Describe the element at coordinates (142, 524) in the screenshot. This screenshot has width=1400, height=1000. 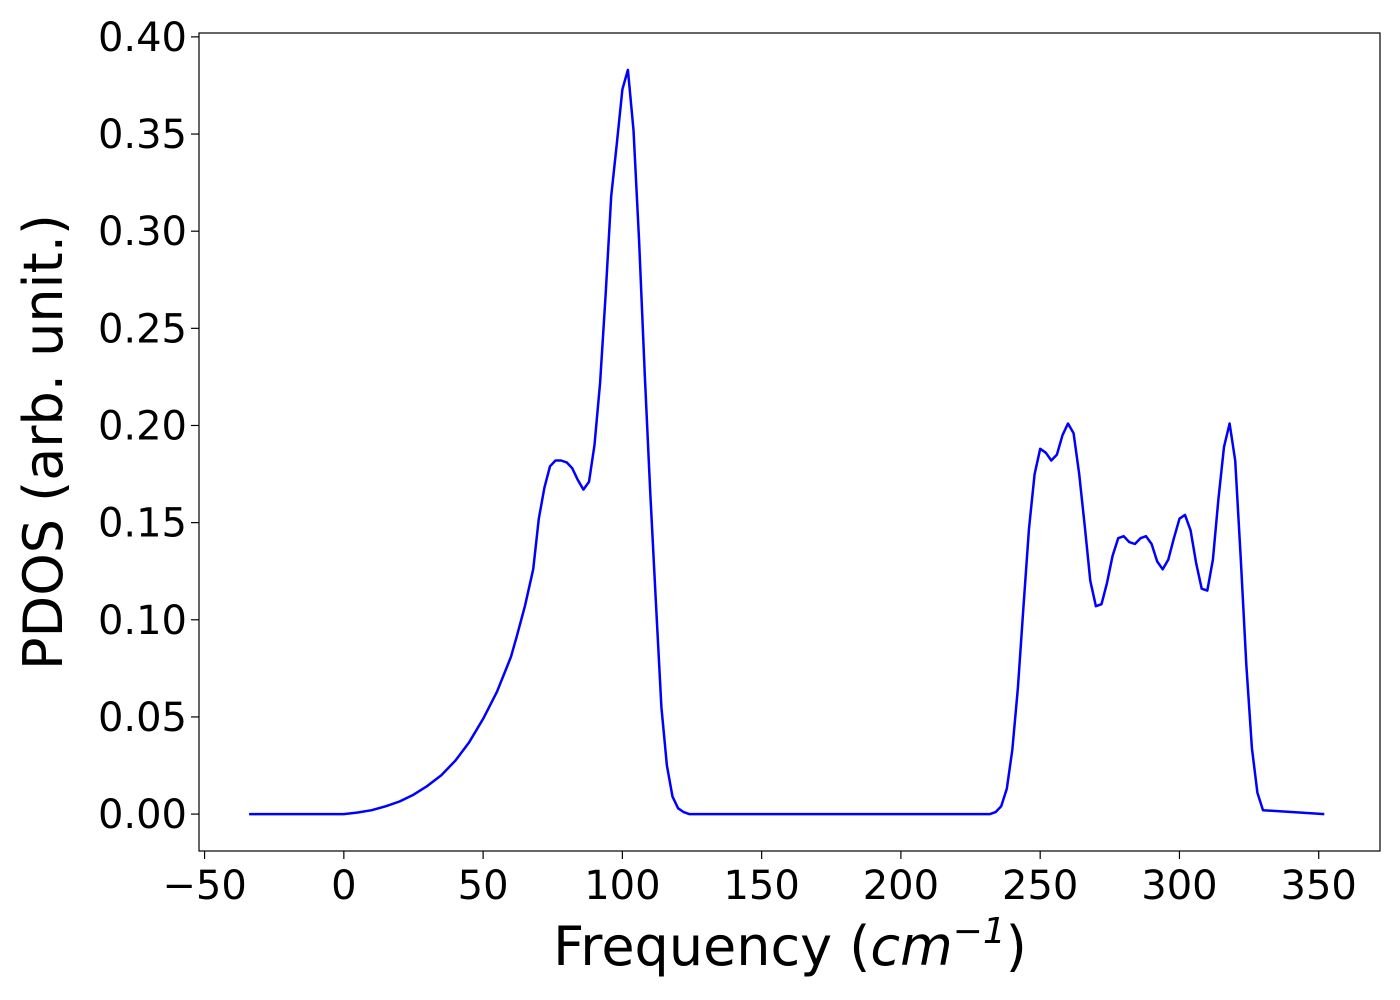
I see `y-tick-label: 0.15` at that location.